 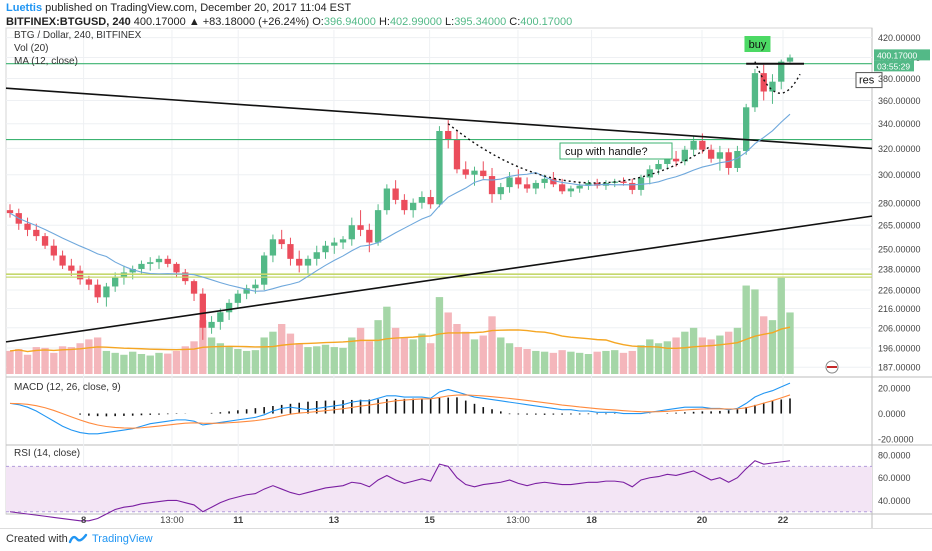 What do you see at coordinates (783, 520) in the screenshot?
I see `time-tick-label: 22` at bounding box center [783, 520].